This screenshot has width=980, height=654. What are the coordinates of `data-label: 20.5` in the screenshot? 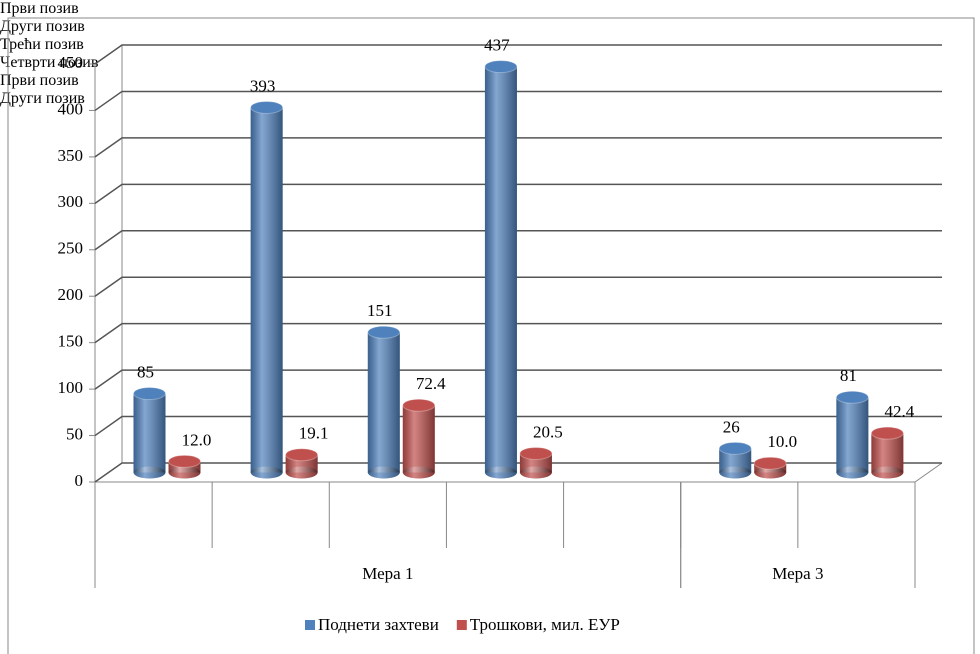 It's located at (548, 431).